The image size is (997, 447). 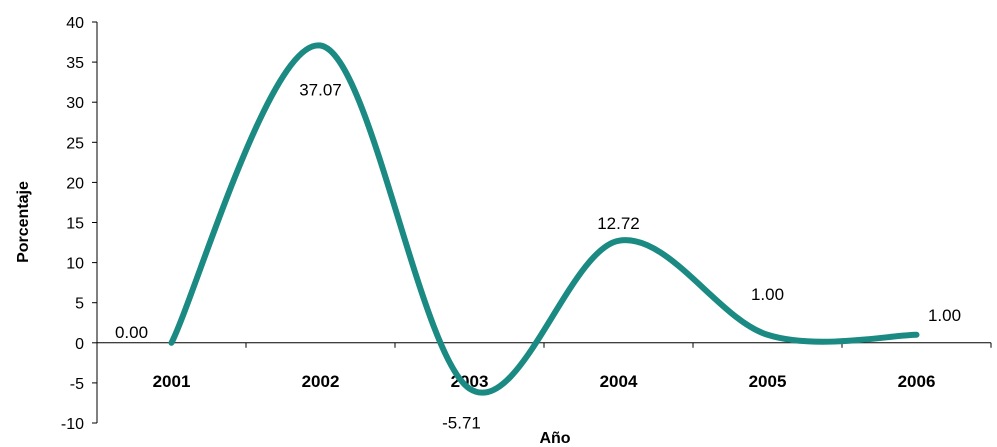 I want to click on y-tick-label: 0, so click(x=79, y=344).